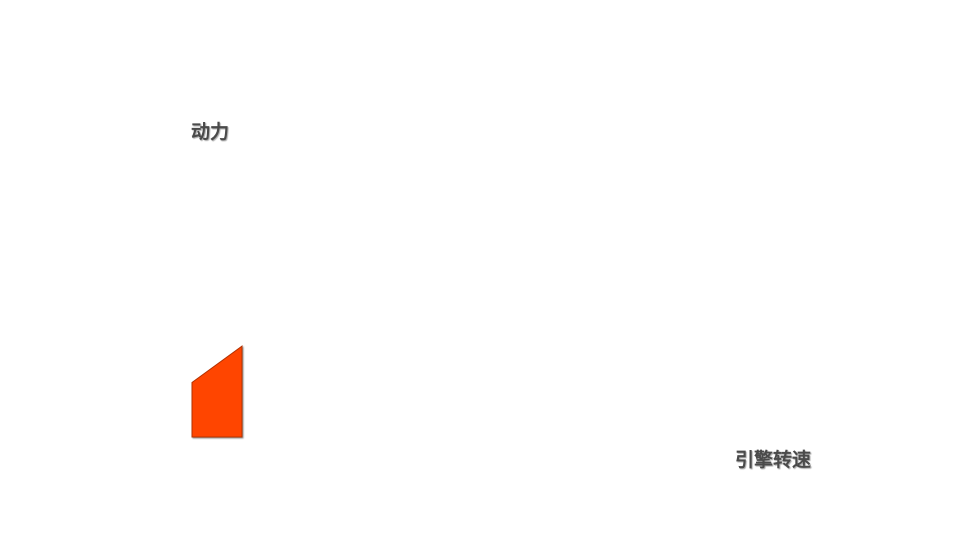  I want to click on series-layer, so click(217, 391).